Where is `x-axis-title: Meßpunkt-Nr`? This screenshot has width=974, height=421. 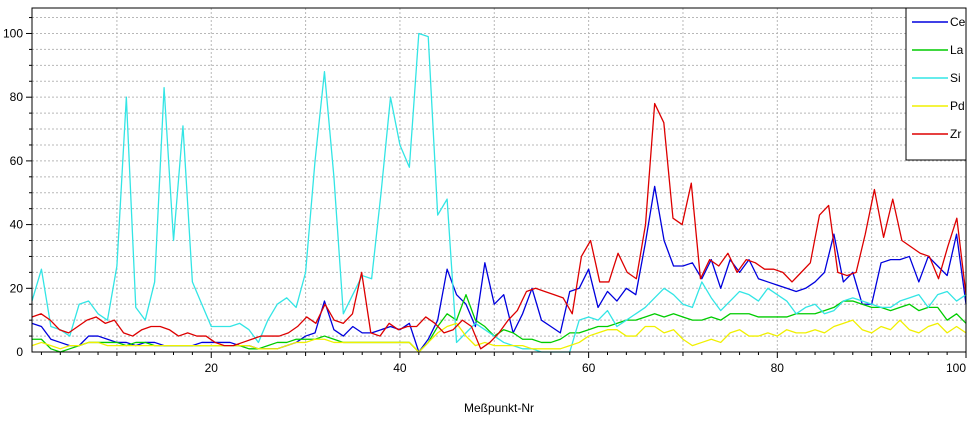 x-axis-title: Meßpunkt-Nr is located at coordinates (499, 408).